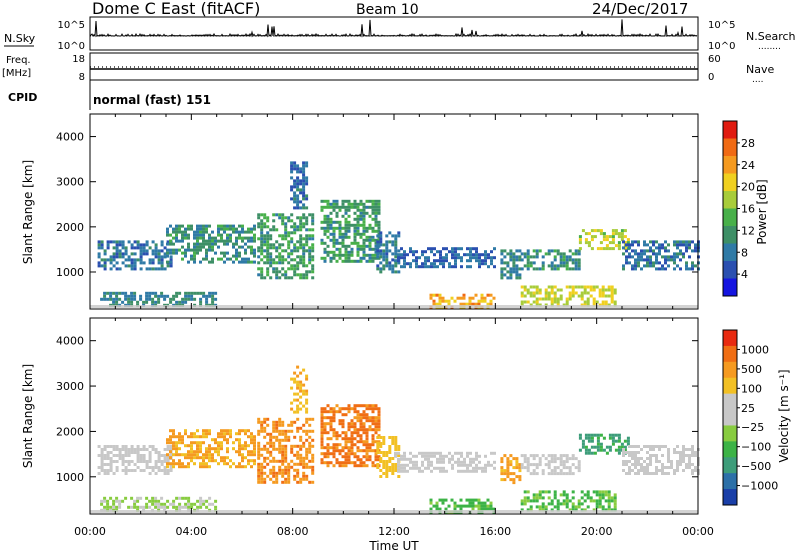 The height and width of the screenshot is (554, 800). Describe the element at coordinates (70, 341) in the screenshot. I see `y-tick-label: 4000` at that location.